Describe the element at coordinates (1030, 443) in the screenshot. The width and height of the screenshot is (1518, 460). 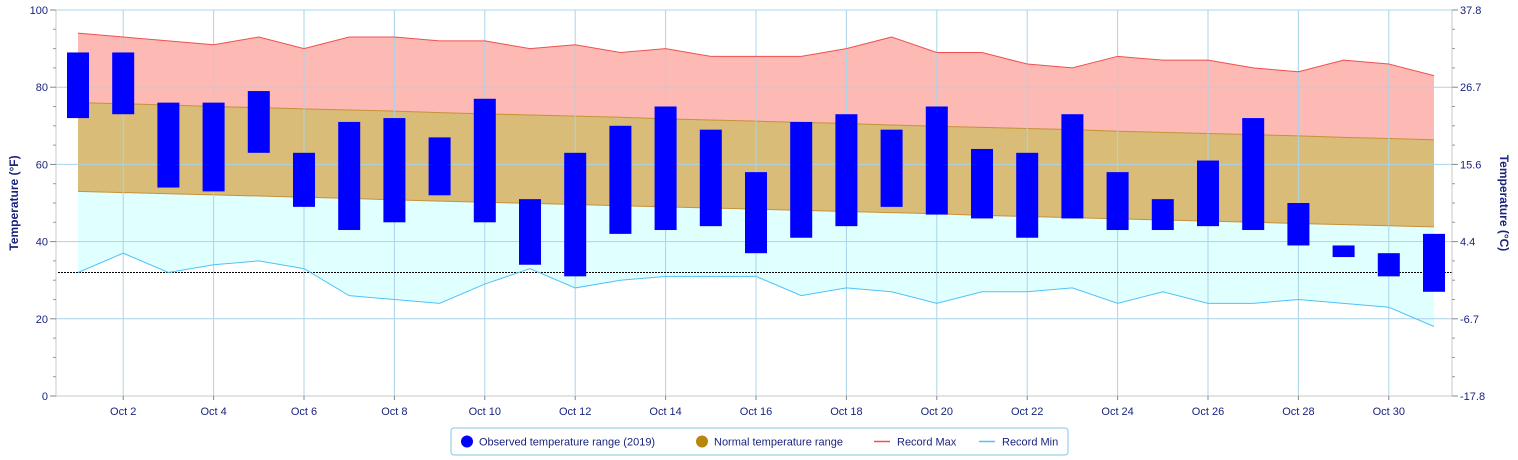
I see `legend-record-min-label: Record Min` at that location.